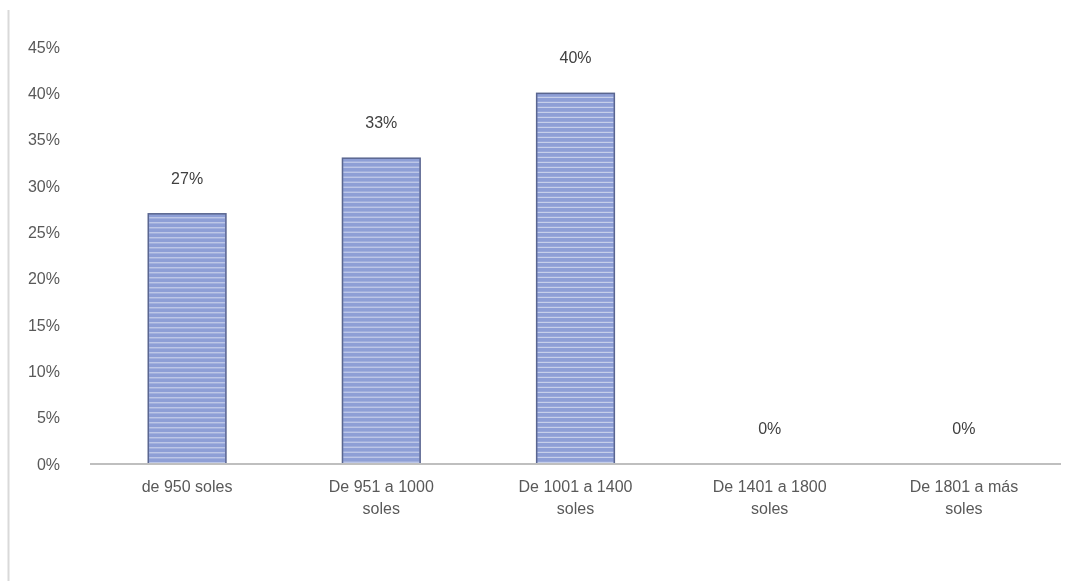 The width and height of the screenshot is (1083, 581). Describe the element at coordinates (43, 325) in the screenshot. I see `y-tick-label: 15%` at that location.